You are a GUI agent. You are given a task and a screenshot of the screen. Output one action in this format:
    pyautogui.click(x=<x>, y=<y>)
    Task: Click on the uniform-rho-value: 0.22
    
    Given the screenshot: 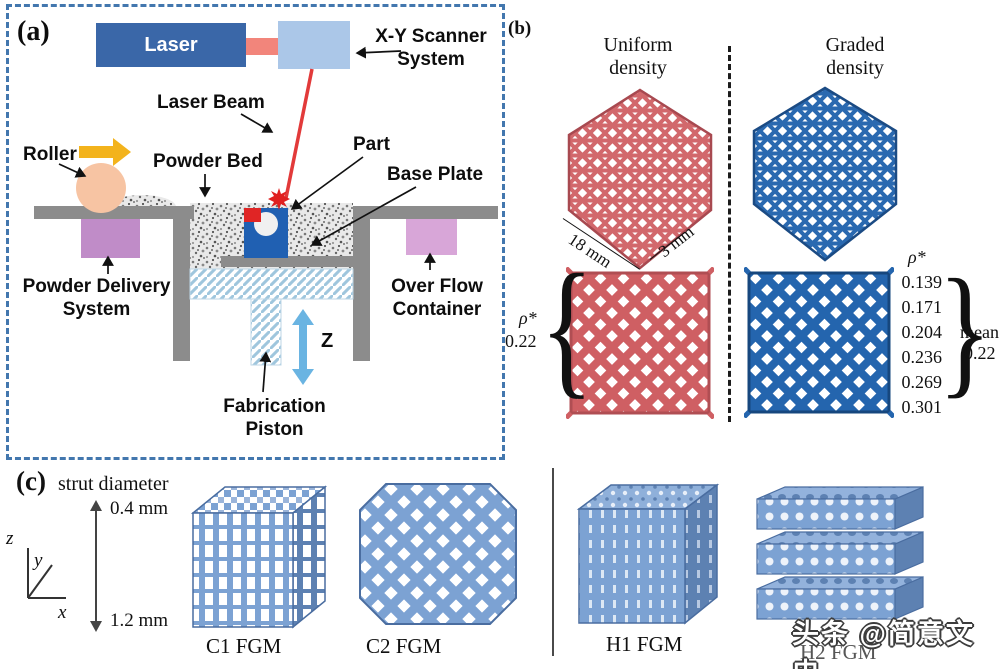 What is the action you would take?
    pyautogui.click(x=521, y=341)
    